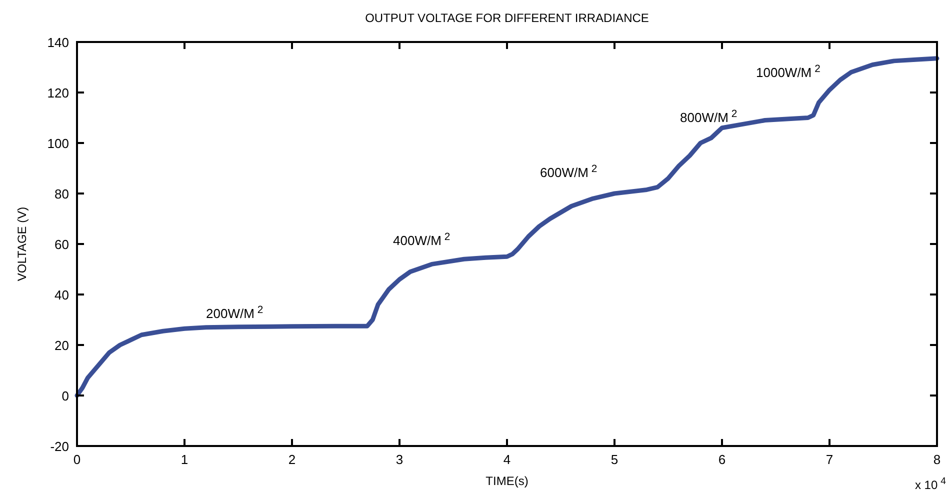 The width and height of the screenshot is (950, 495). Describe the element at coordinates (930, 484) in the screenshot. I see `text: x 10$^{4}$` at that location.